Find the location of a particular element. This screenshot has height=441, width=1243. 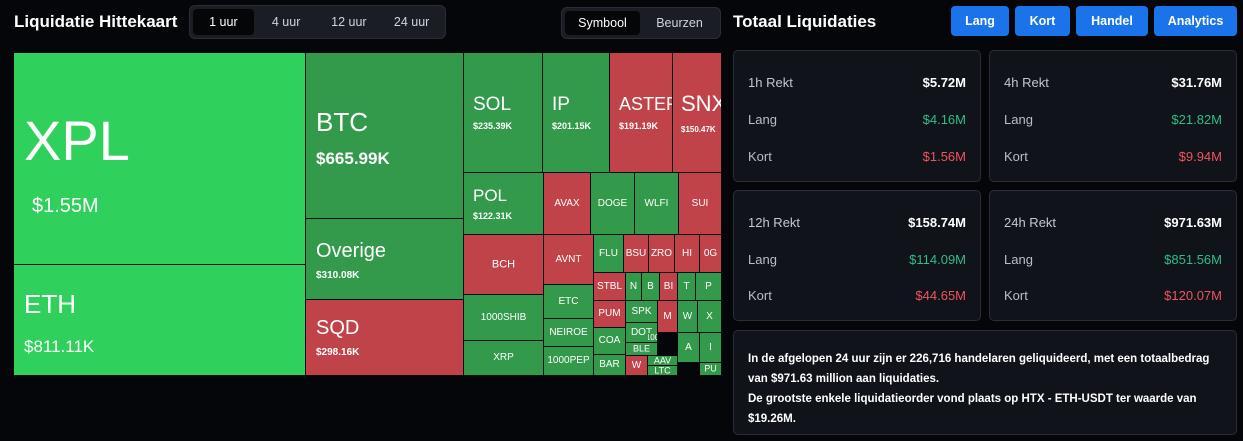

tile-symbol: BLE is located at coordinates (641, 348).